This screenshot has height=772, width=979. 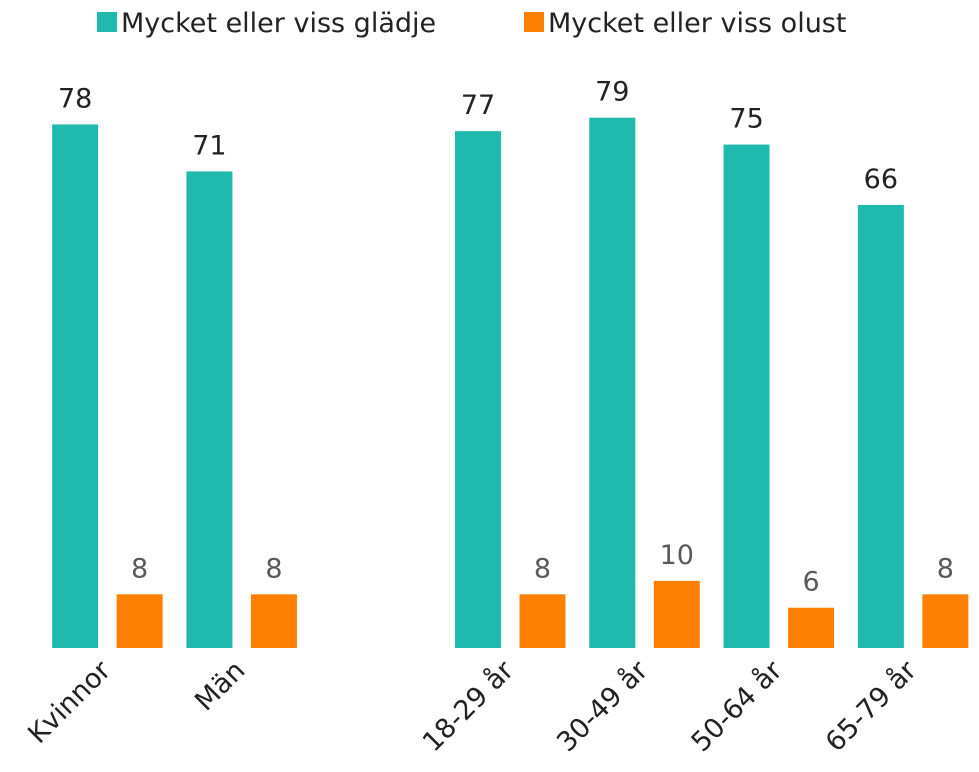 I want to click on x-tick-label: 65-79 år, so click(x=872, y=706).